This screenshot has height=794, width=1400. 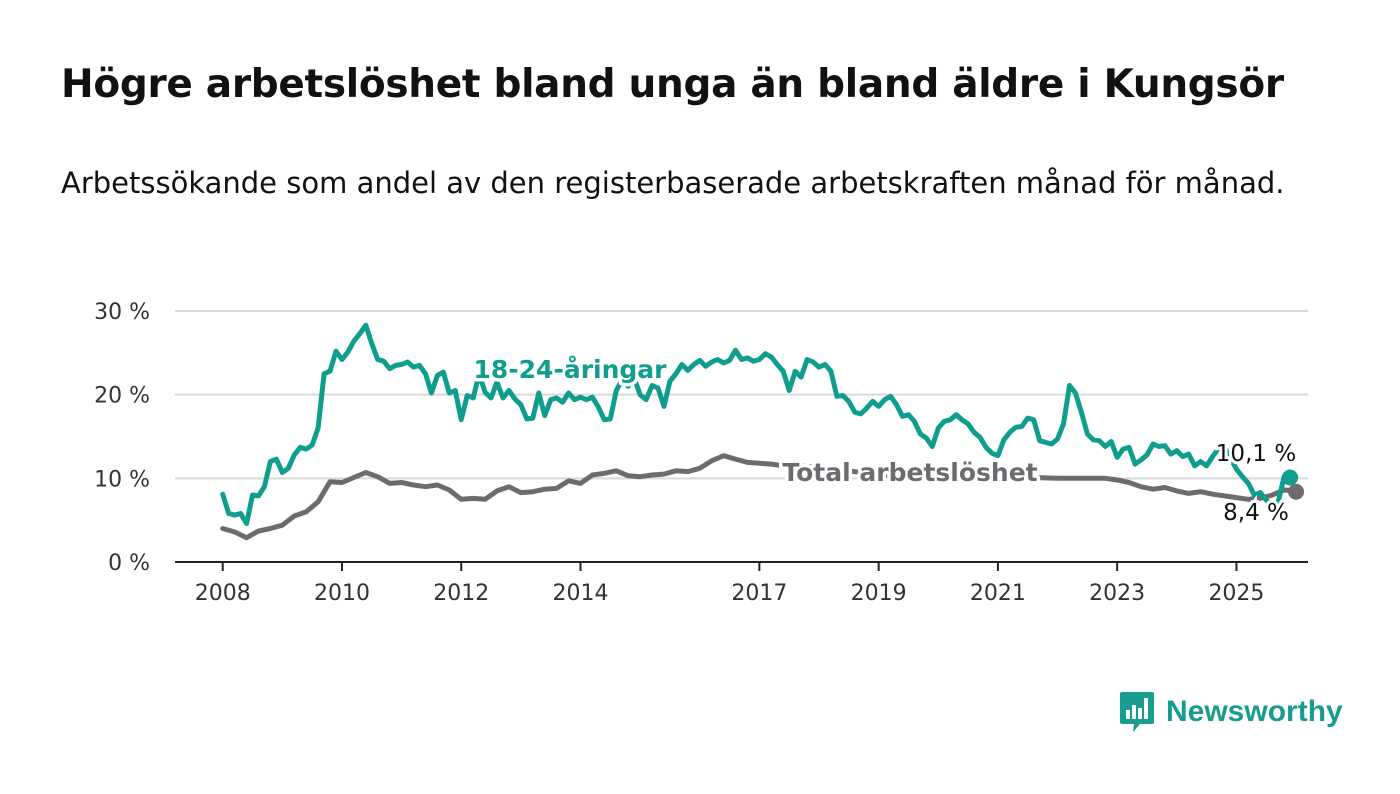 I want to click on y-tick-label: 10 %, so click(x=122, y=479).